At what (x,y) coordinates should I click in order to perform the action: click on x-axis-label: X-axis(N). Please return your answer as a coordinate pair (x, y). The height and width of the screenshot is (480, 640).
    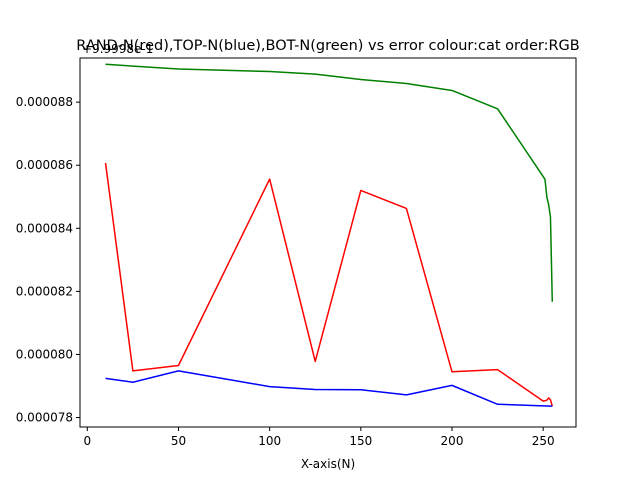
    Looking at the image, I should click on (328, 464).